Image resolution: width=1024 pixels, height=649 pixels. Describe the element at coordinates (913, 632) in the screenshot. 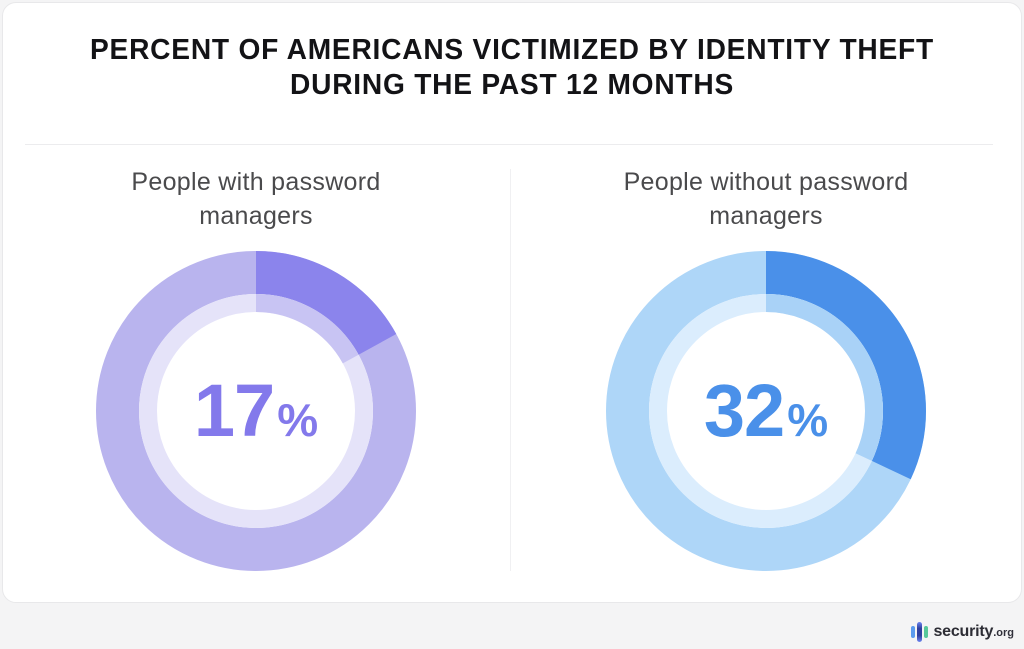

I see `logo-bar-blue` at that location.